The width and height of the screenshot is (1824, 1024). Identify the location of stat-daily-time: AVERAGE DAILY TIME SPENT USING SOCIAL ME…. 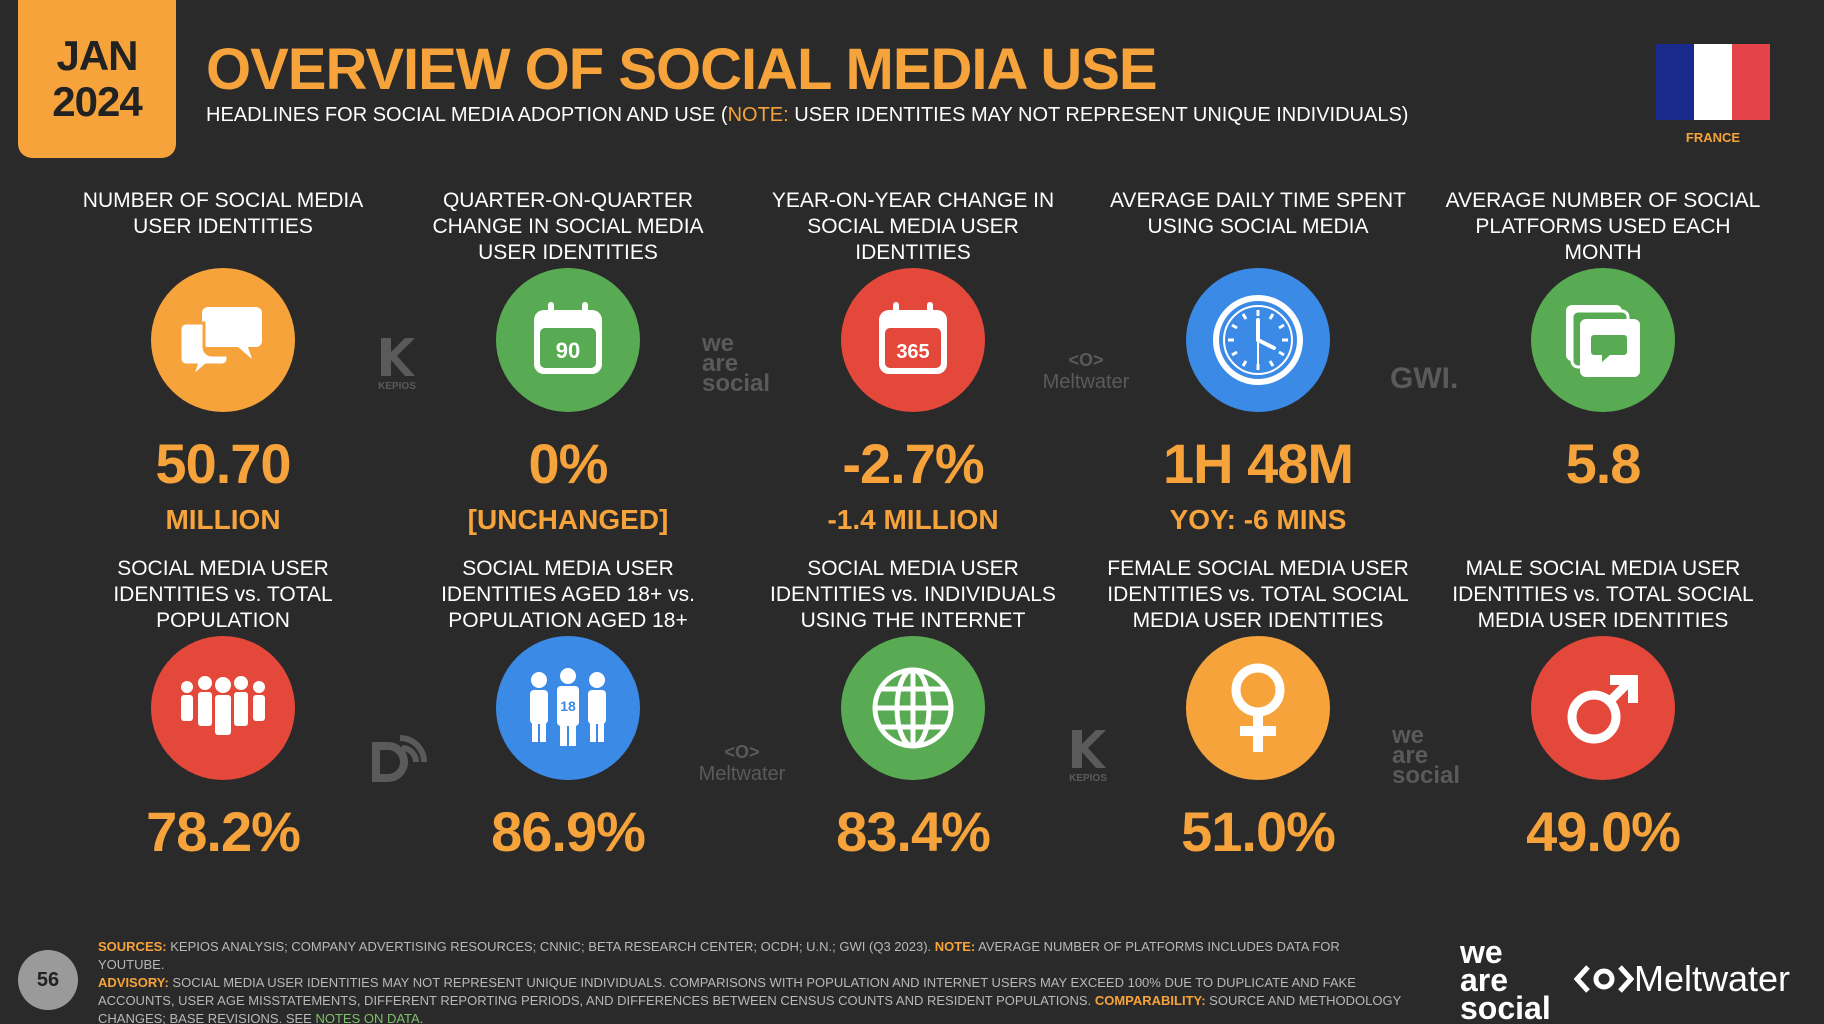
(1258, 362).